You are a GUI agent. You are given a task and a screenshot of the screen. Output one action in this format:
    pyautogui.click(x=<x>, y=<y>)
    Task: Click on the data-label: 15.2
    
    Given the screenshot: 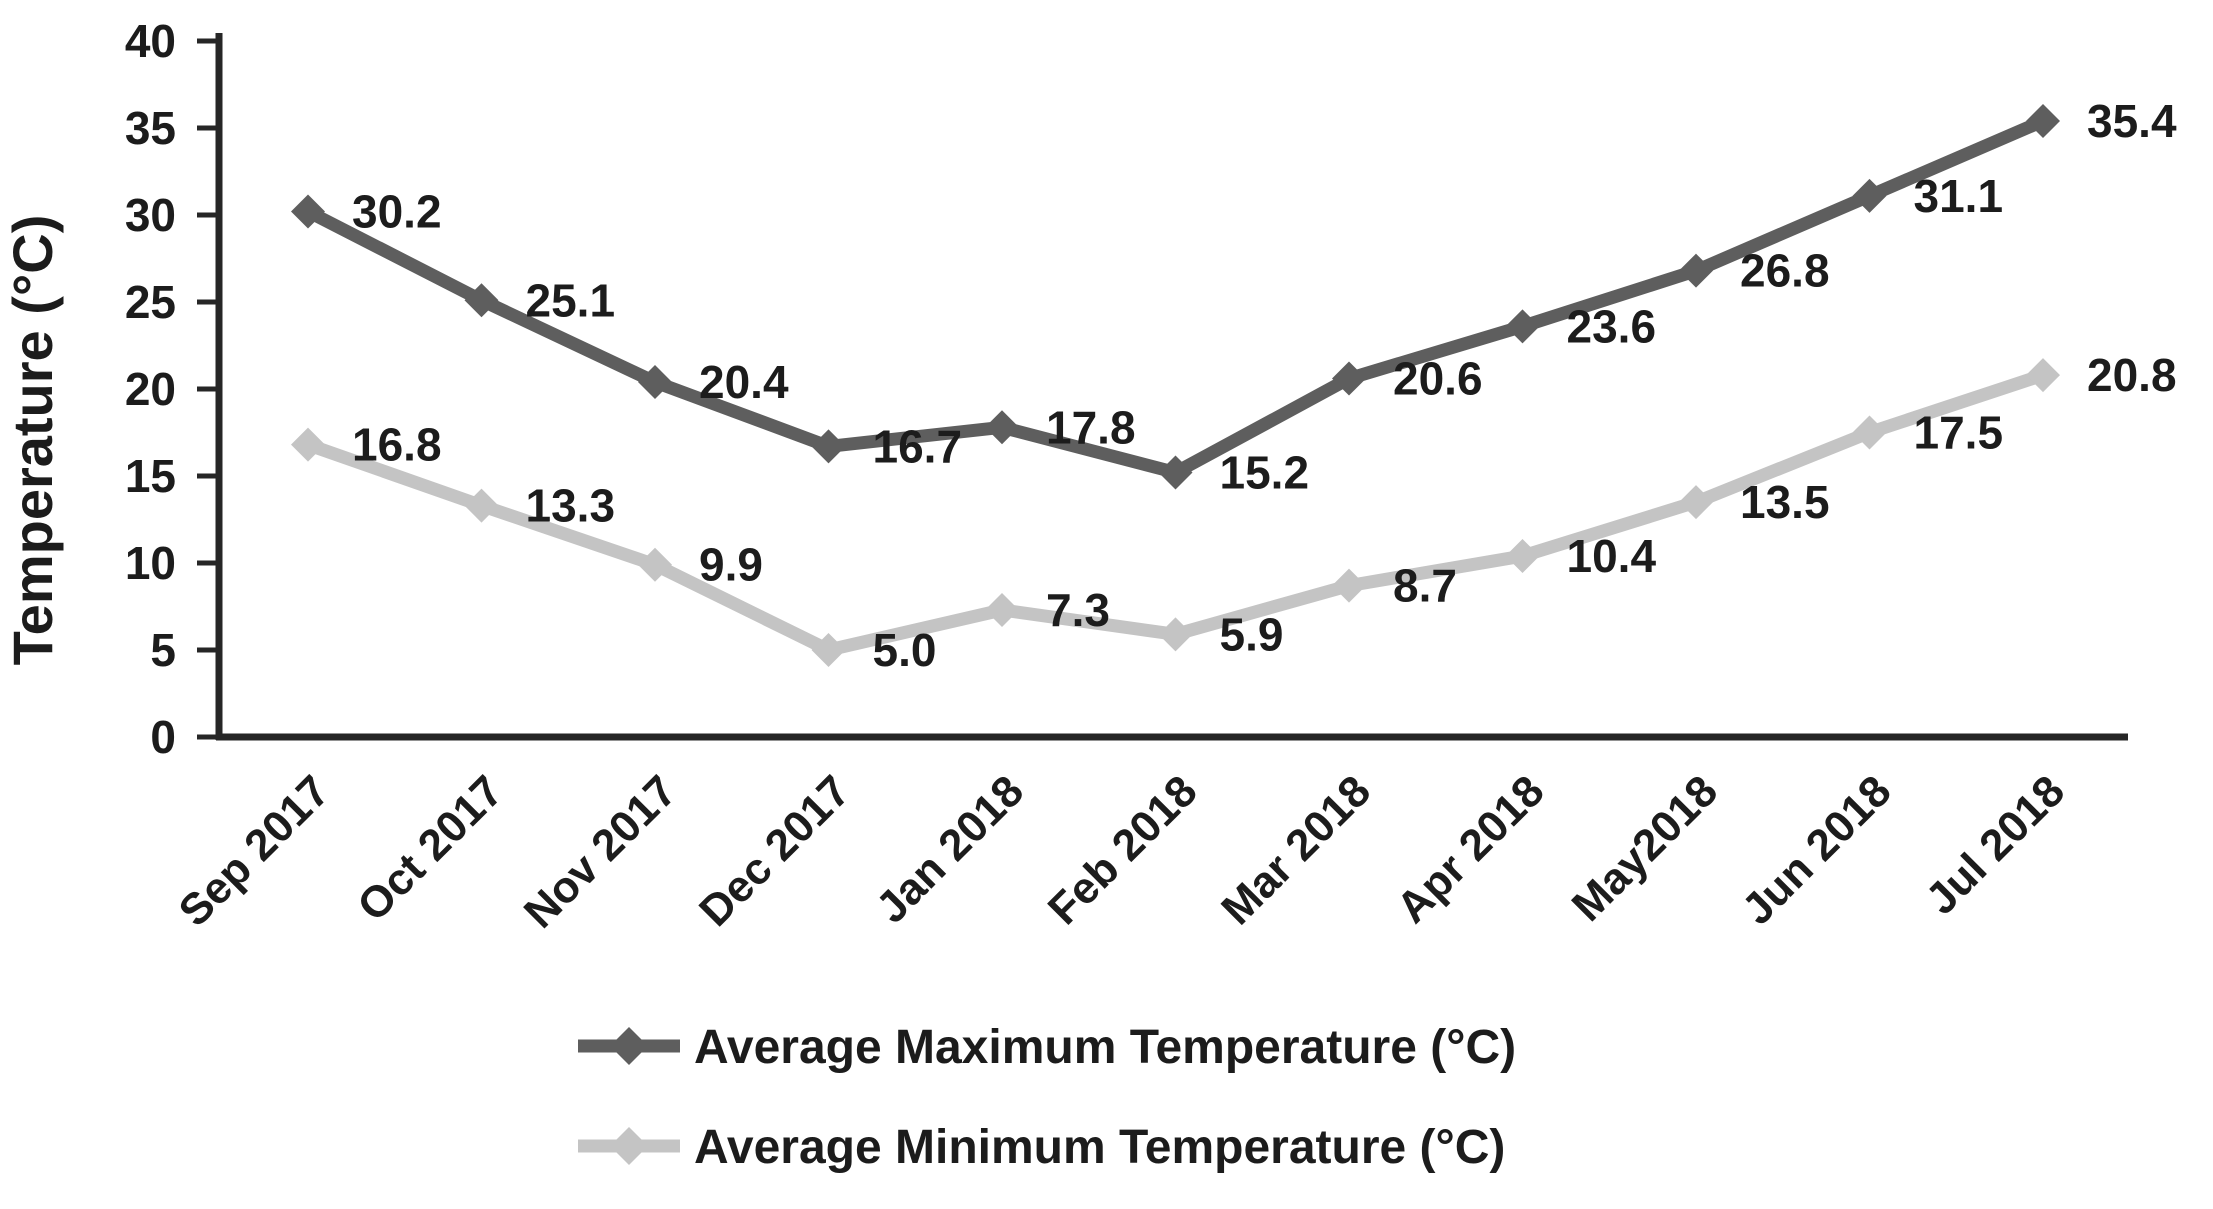 What is the action you would take?
    pyautogui.click(x=1265, y=473)
    